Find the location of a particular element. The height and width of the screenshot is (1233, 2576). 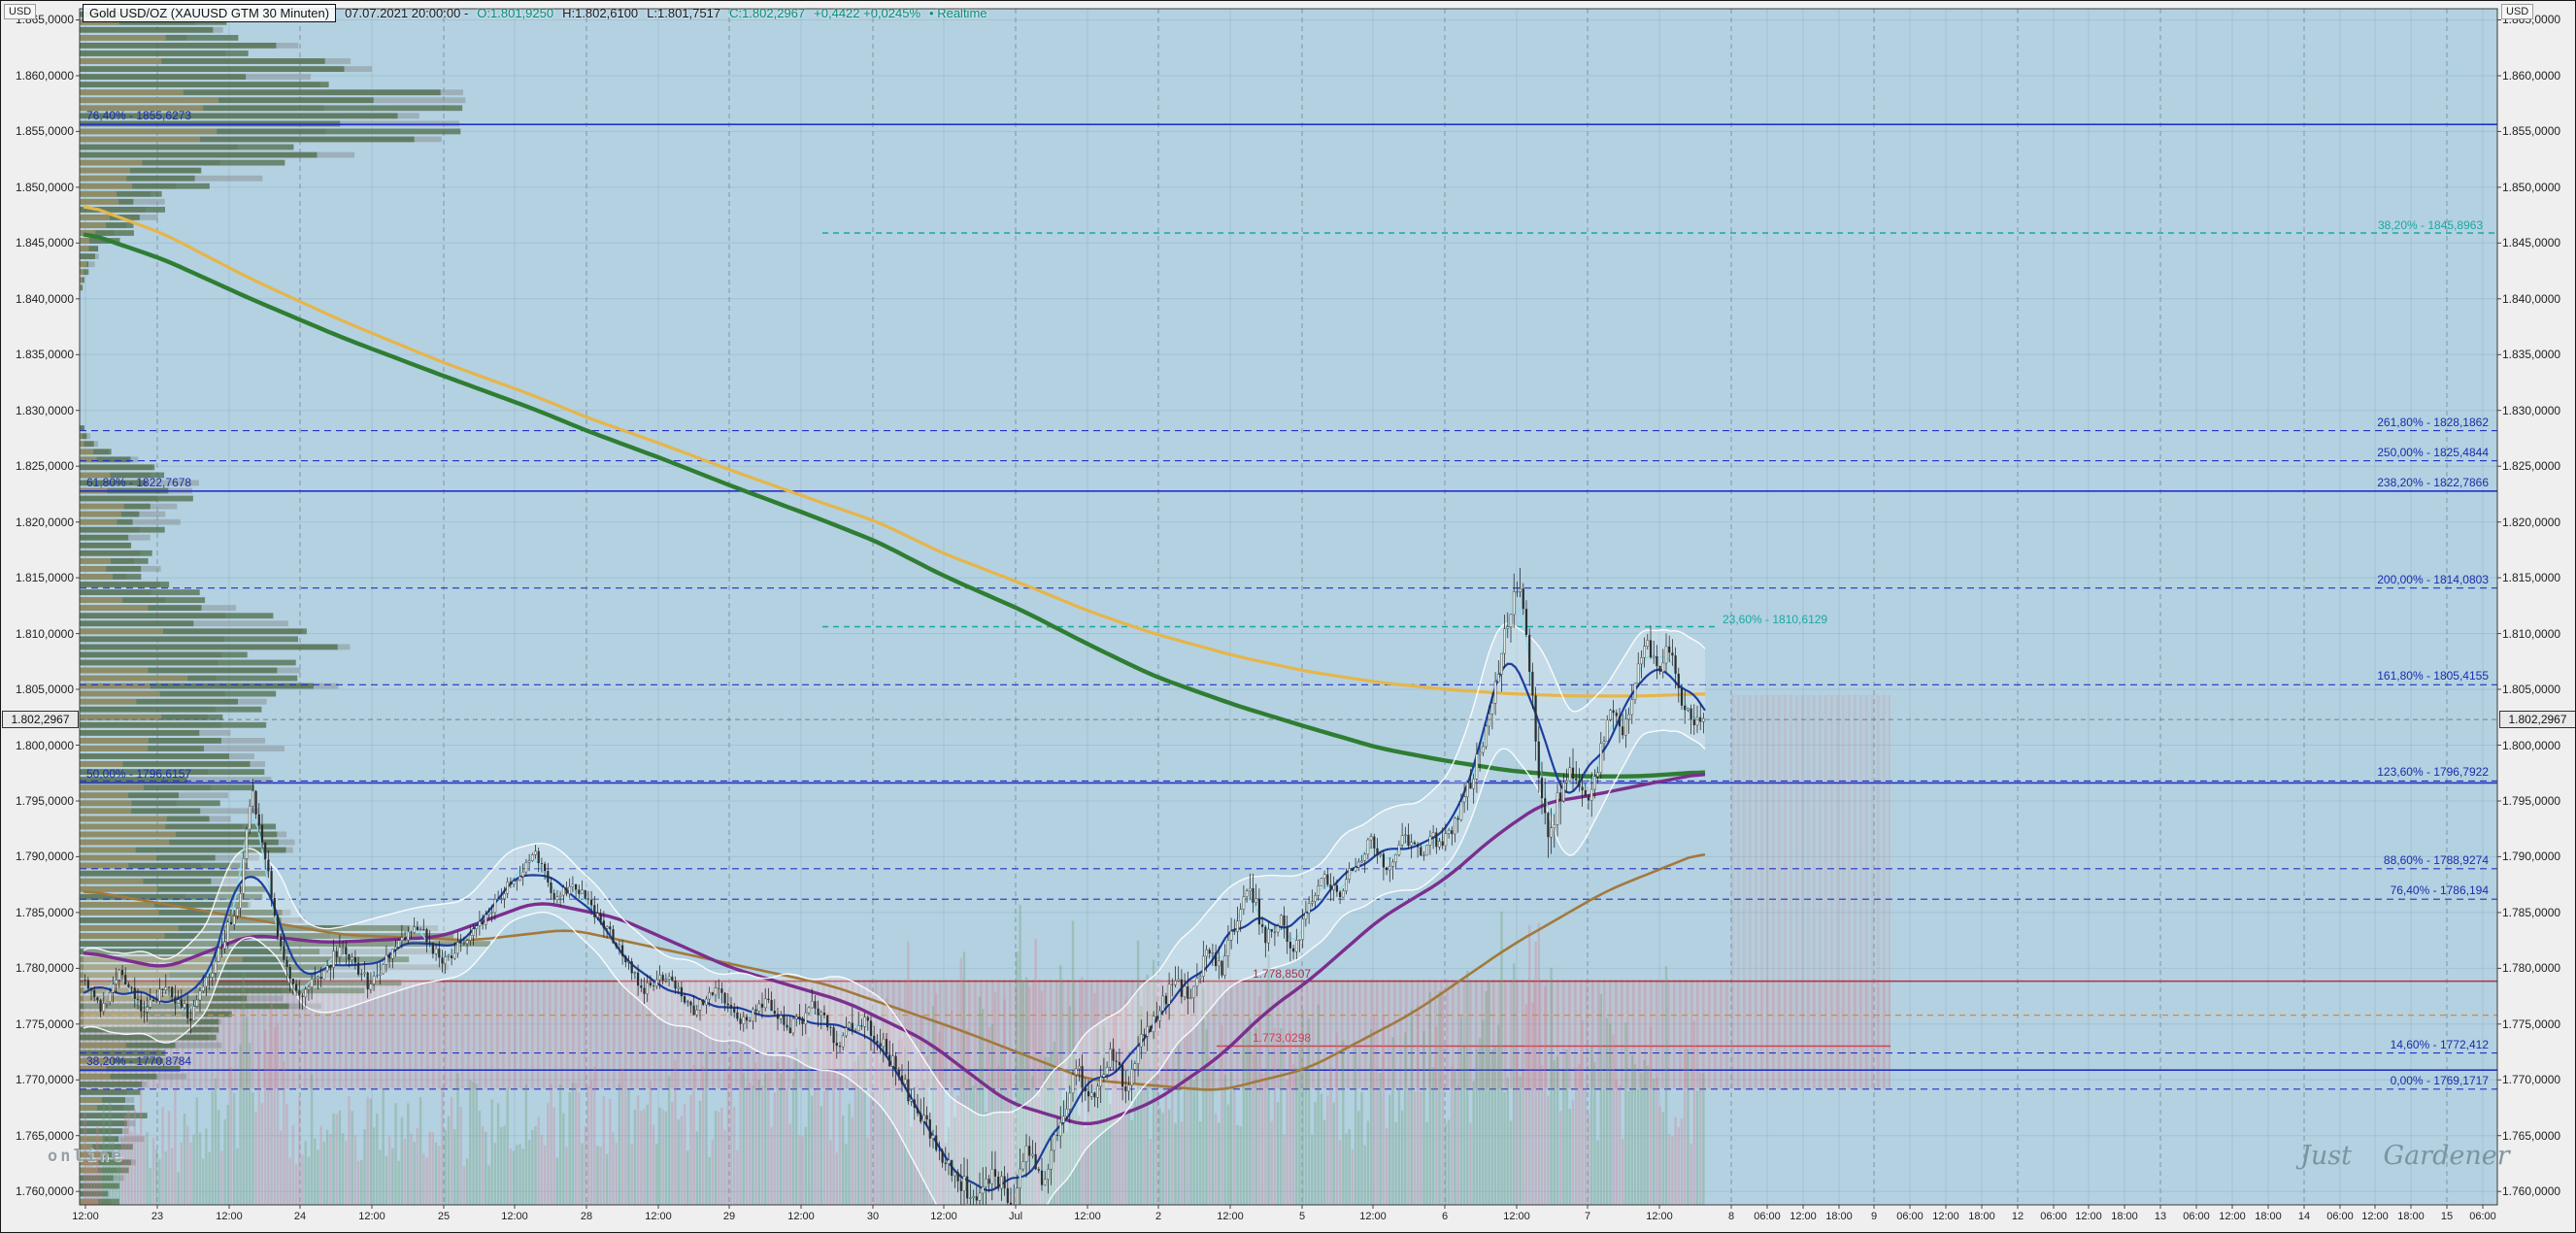

right-axis-unit: USD is located at coordinates (2518, 11).